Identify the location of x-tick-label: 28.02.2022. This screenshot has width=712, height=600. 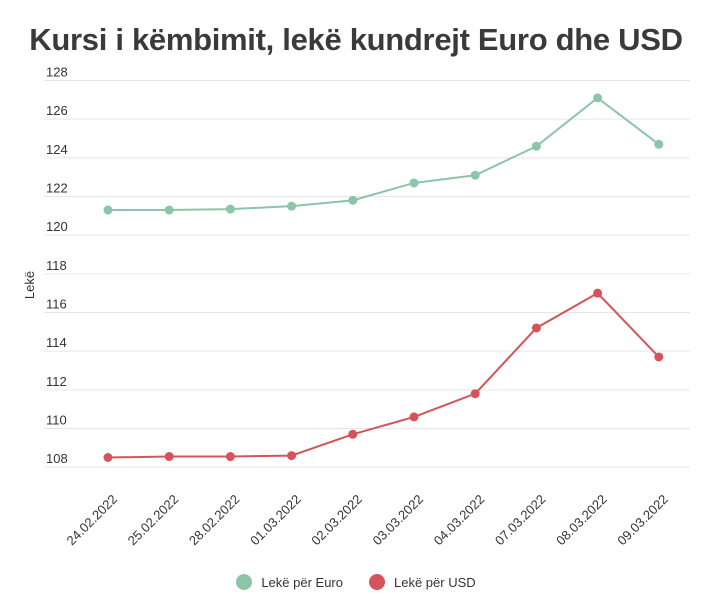
(214, 520).